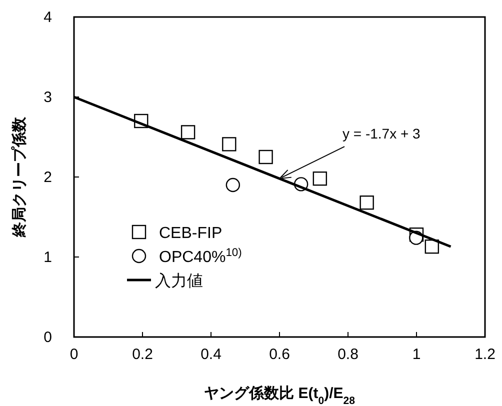  Describe the element at coordinates (19, 177) in the screenshot. I see `y-axis-title: 終局クリープ係数` at that location.